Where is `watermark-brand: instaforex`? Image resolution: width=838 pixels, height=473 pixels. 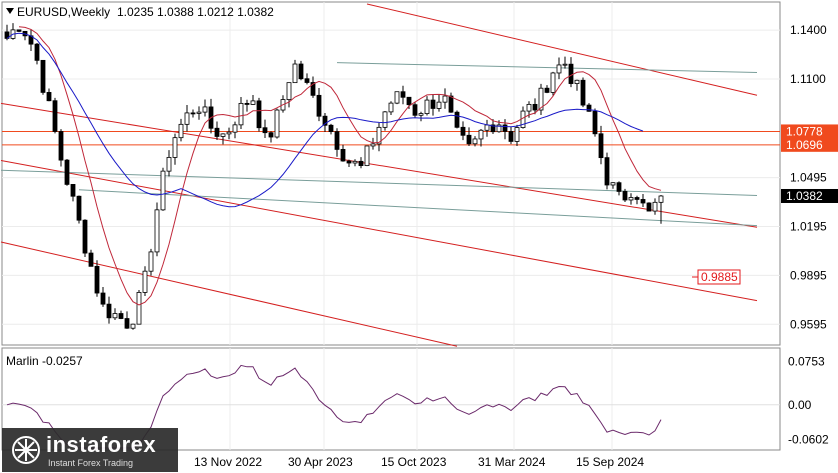 watermark-brand: instaforex is located at coordinates (101, 444).